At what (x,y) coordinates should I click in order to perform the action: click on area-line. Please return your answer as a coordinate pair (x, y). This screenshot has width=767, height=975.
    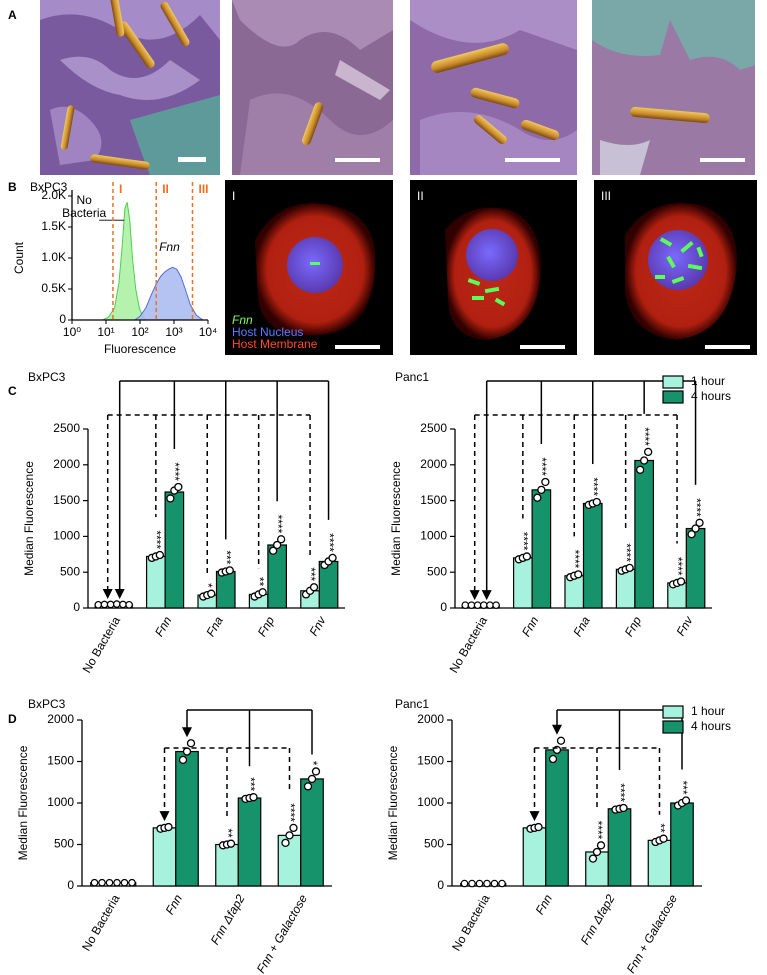
    Looking at the image, I should click on (124, 261).